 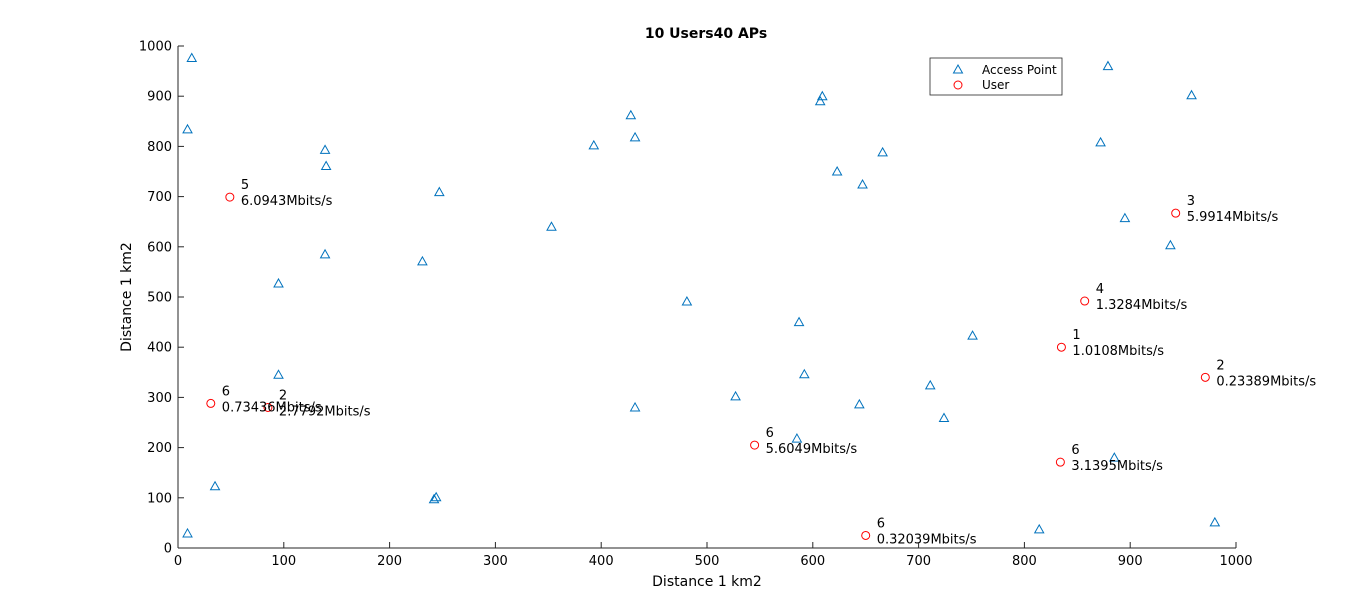 What do you see at coordinates (1118, 351) in the screenshot?
I see `user-rate-label: 1.0108Mbits/s` at bounding box center [1118, 351].